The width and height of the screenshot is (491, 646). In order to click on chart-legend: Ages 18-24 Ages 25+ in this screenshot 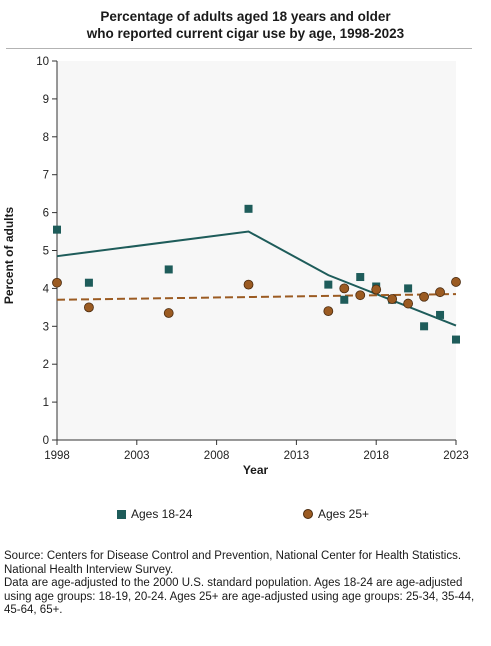, I will do `click(245, 516)`.